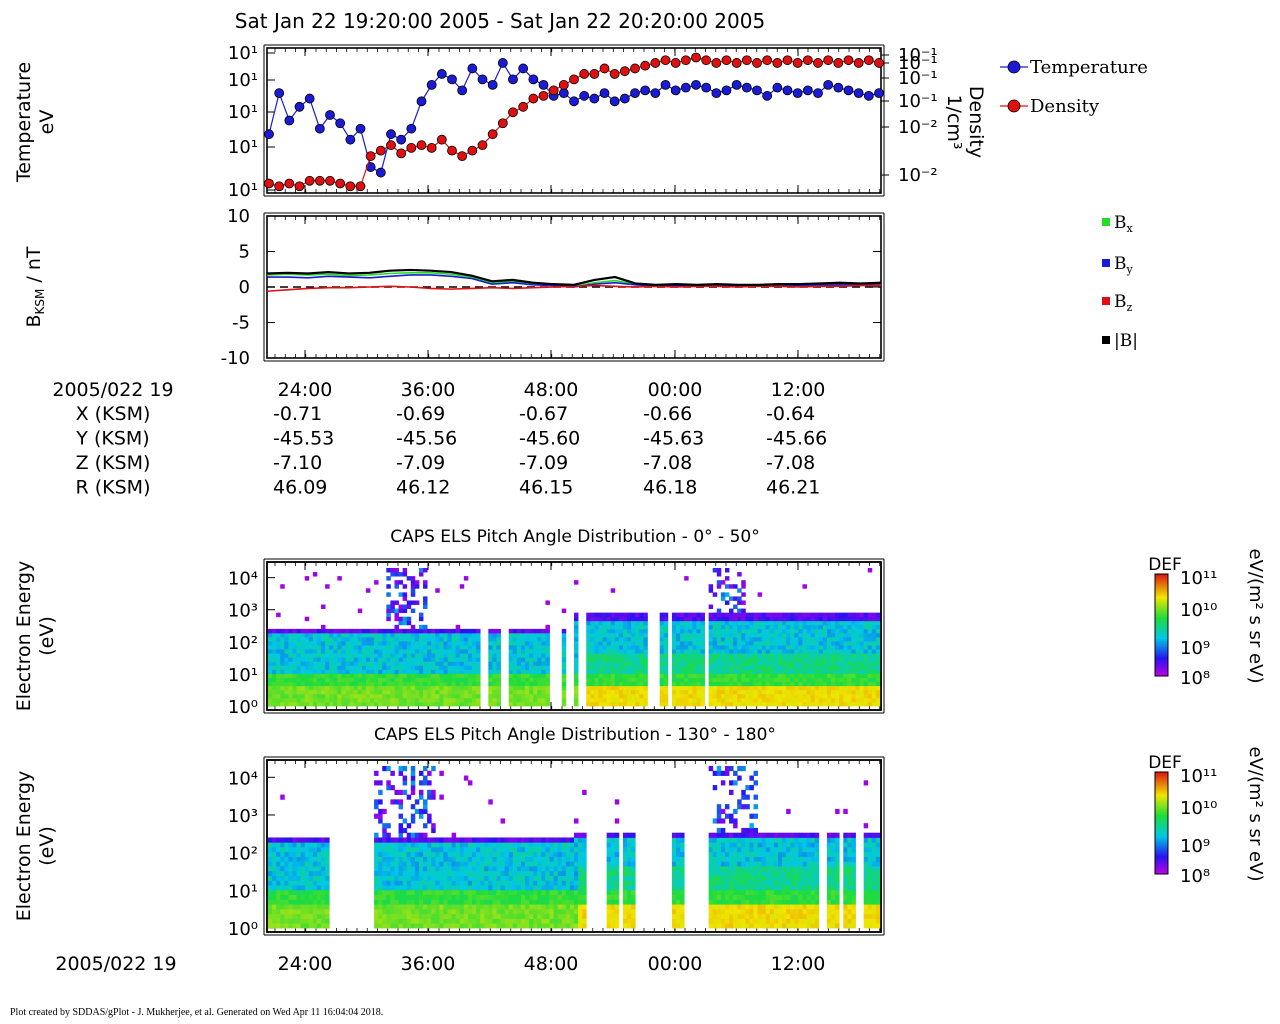 Image resolution: width=1280 pixels, height=1024 pixels. Describe the element at coordinates (35, 286) in the screenshot. I see `field-axis-label: BKSM / nT` at that location.